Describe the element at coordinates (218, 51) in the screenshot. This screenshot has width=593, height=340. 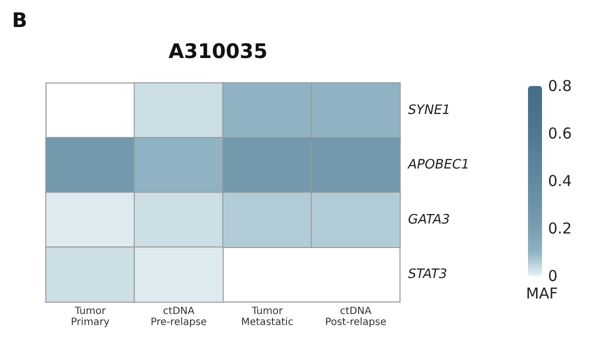
I see `chart-title: A310035` at that location.